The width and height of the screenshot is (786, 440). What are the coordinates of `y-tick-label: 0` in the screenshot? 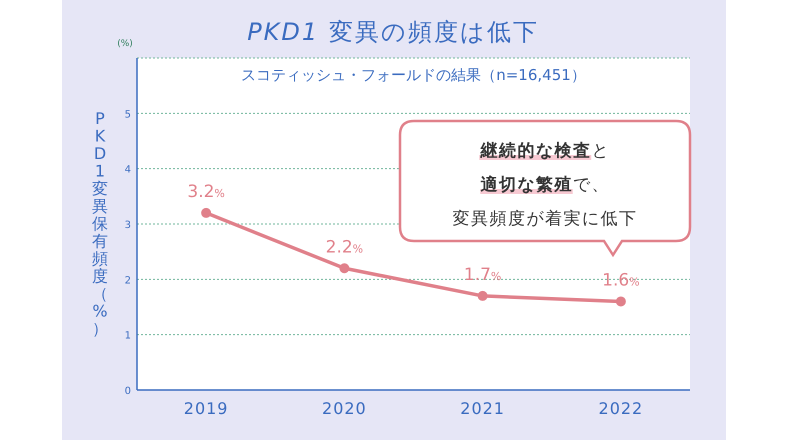 It's located at (127, 391).